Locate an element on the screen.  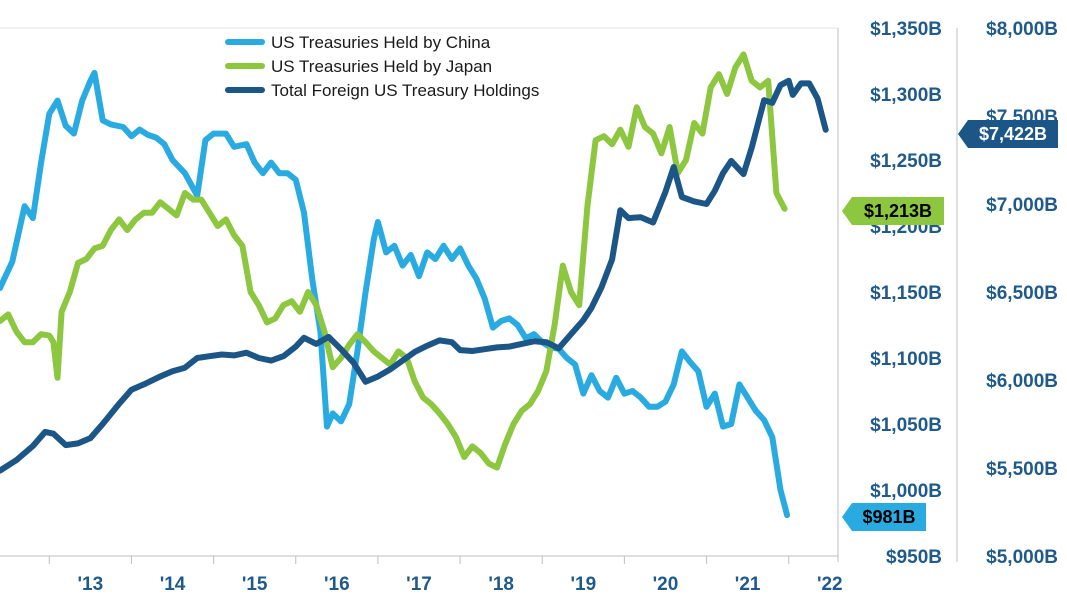
legend-label: US Treasuries Held by Japan is located at coordinates (381, 66).